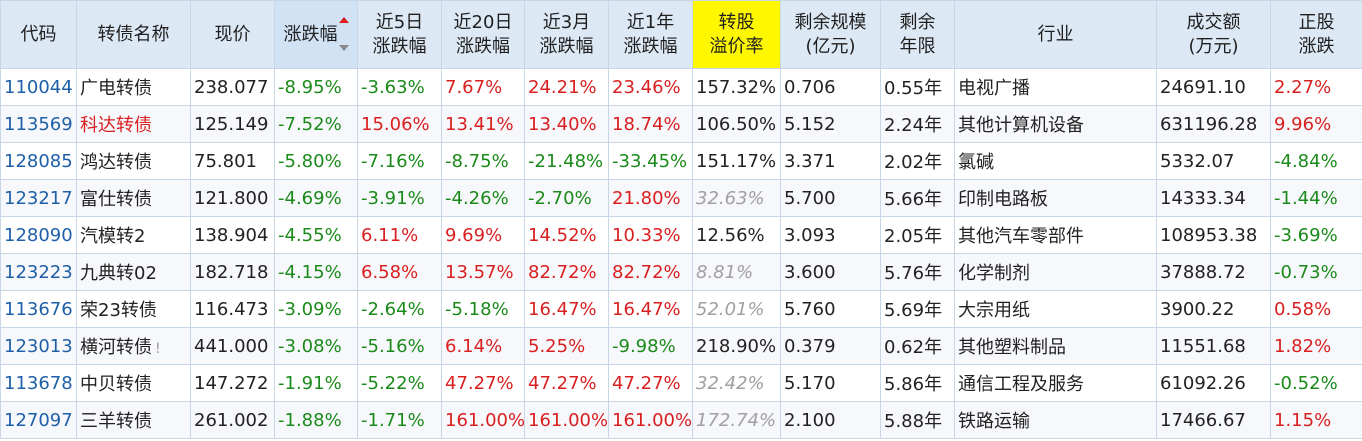  I want to click on cell-code: 113569, so click(38, 124).